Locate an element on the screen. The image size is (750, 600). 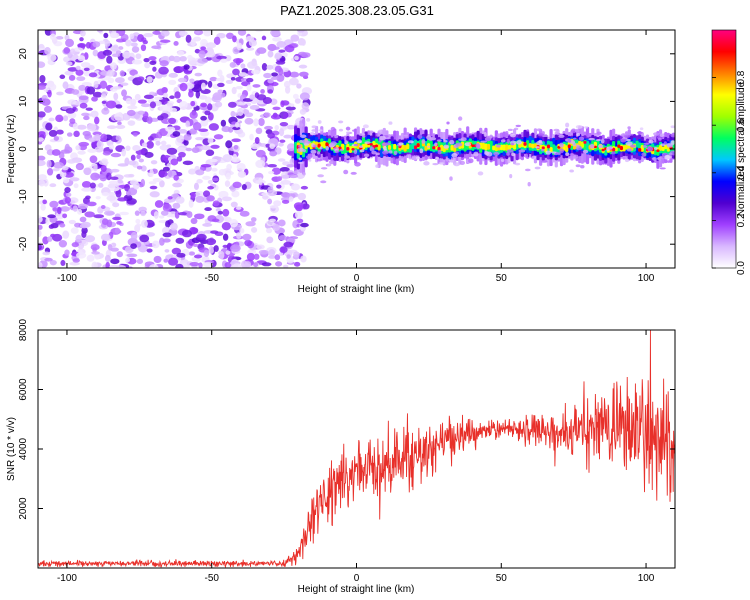
spectrogram-x-label: Height of straight line (km) is located at coordinates (356, 289).